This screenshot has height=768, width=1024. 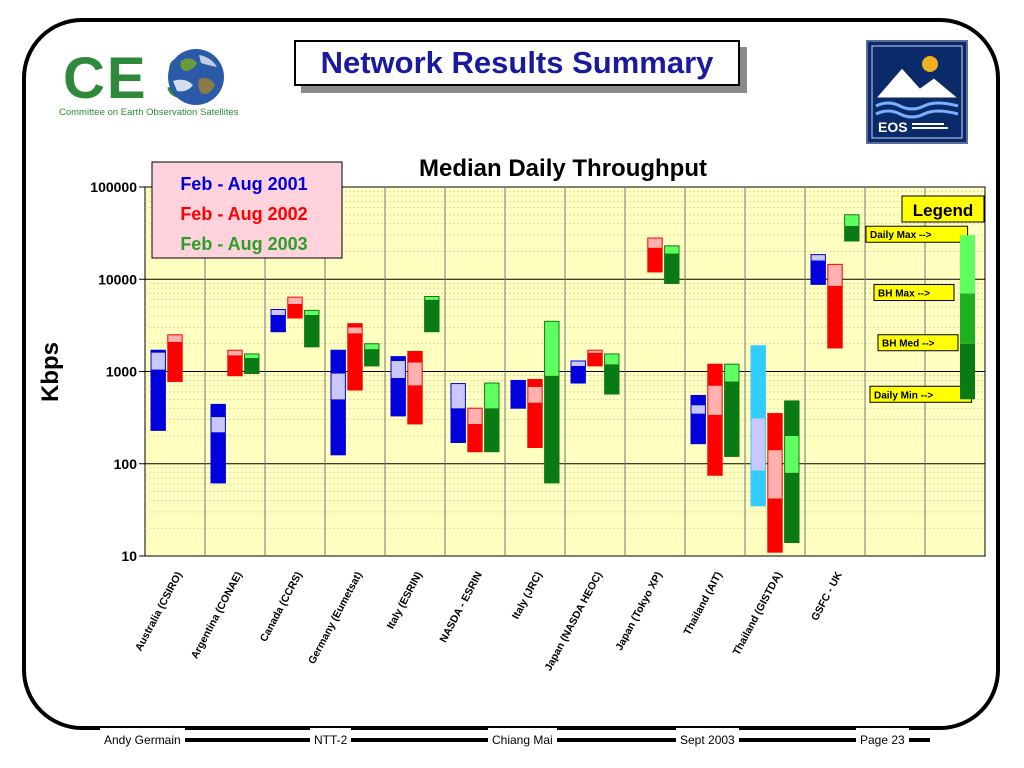 What do you see at coordinates (129, 556) in the screenshot?
I see `y-tick-label: 10` at bounding box center [129, 556].